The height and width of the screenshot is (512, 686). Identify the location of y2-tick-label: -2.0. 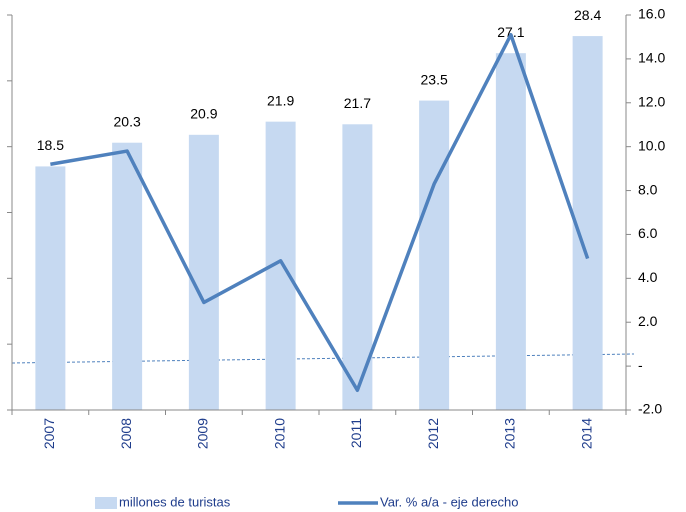
(650, 409).